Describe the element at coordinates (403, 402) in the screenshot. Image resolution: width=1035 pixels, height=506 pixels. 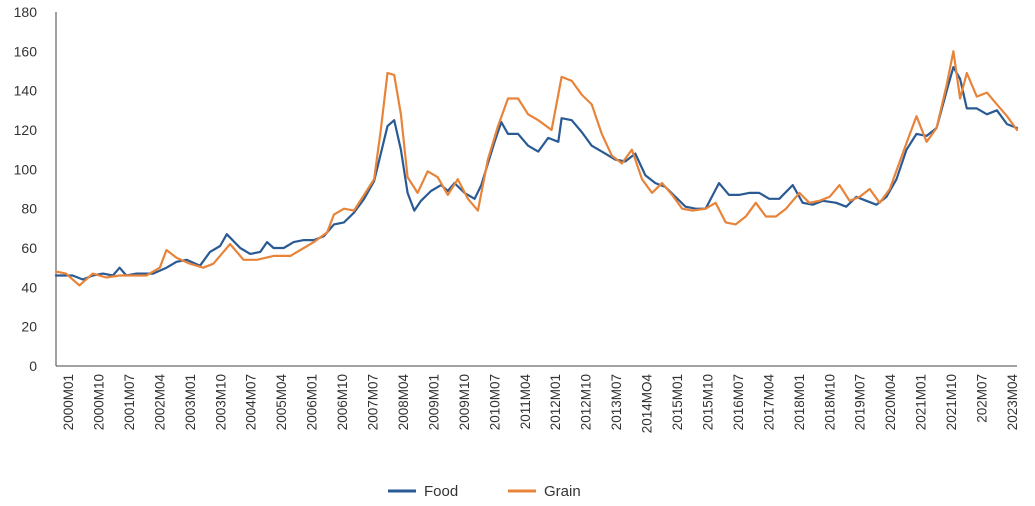
I see `x-tick-label: 2008M04` at that location.